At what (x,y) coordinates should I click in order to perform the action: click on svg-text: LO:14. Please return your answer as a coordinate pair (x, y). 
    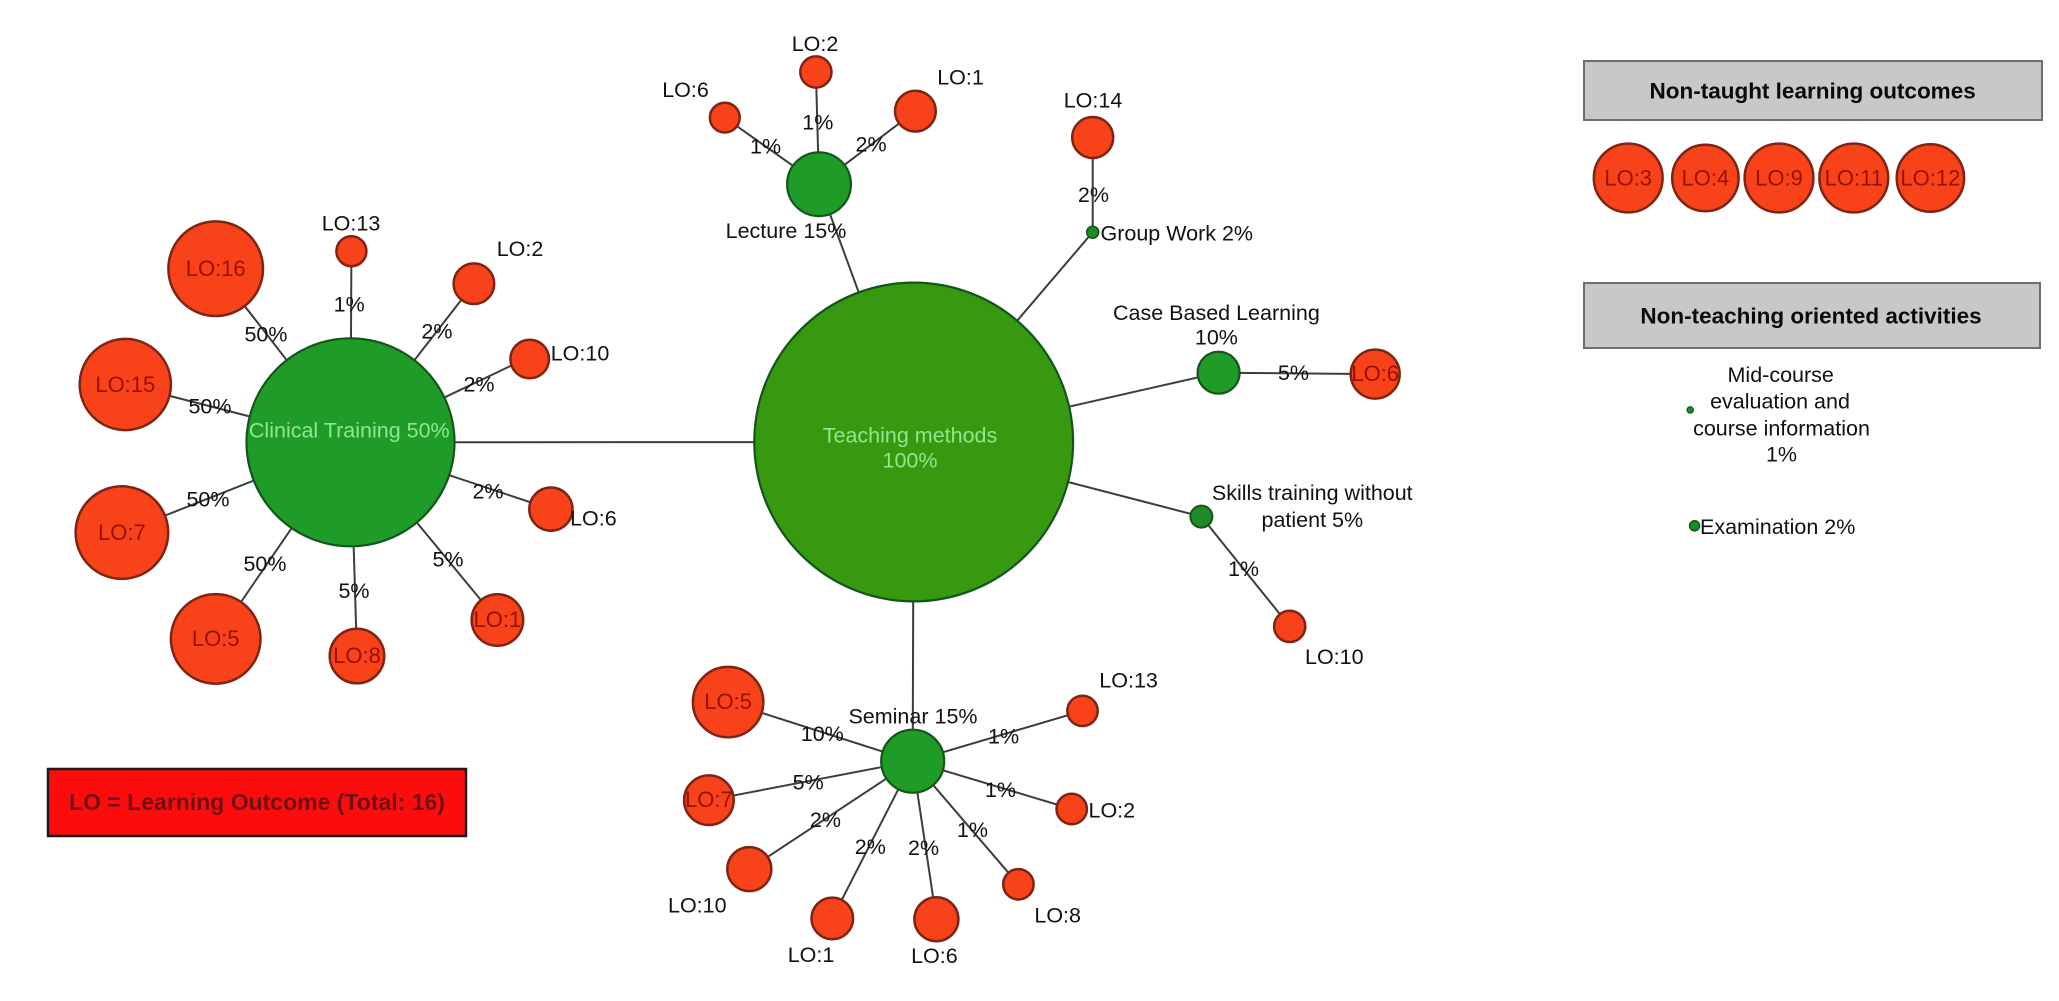
    Looking at the image, I should click on (1093, 101).